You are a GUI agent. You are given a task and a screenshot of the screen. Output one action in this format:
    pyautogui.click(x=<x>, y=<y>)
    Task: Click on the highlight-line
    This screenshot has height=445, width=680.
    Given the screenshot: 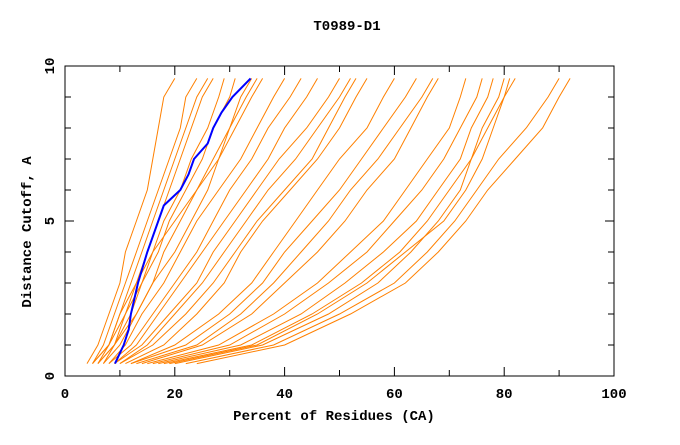 What is the action you would take?
    pyautogui.click(x=183, y=221)
    